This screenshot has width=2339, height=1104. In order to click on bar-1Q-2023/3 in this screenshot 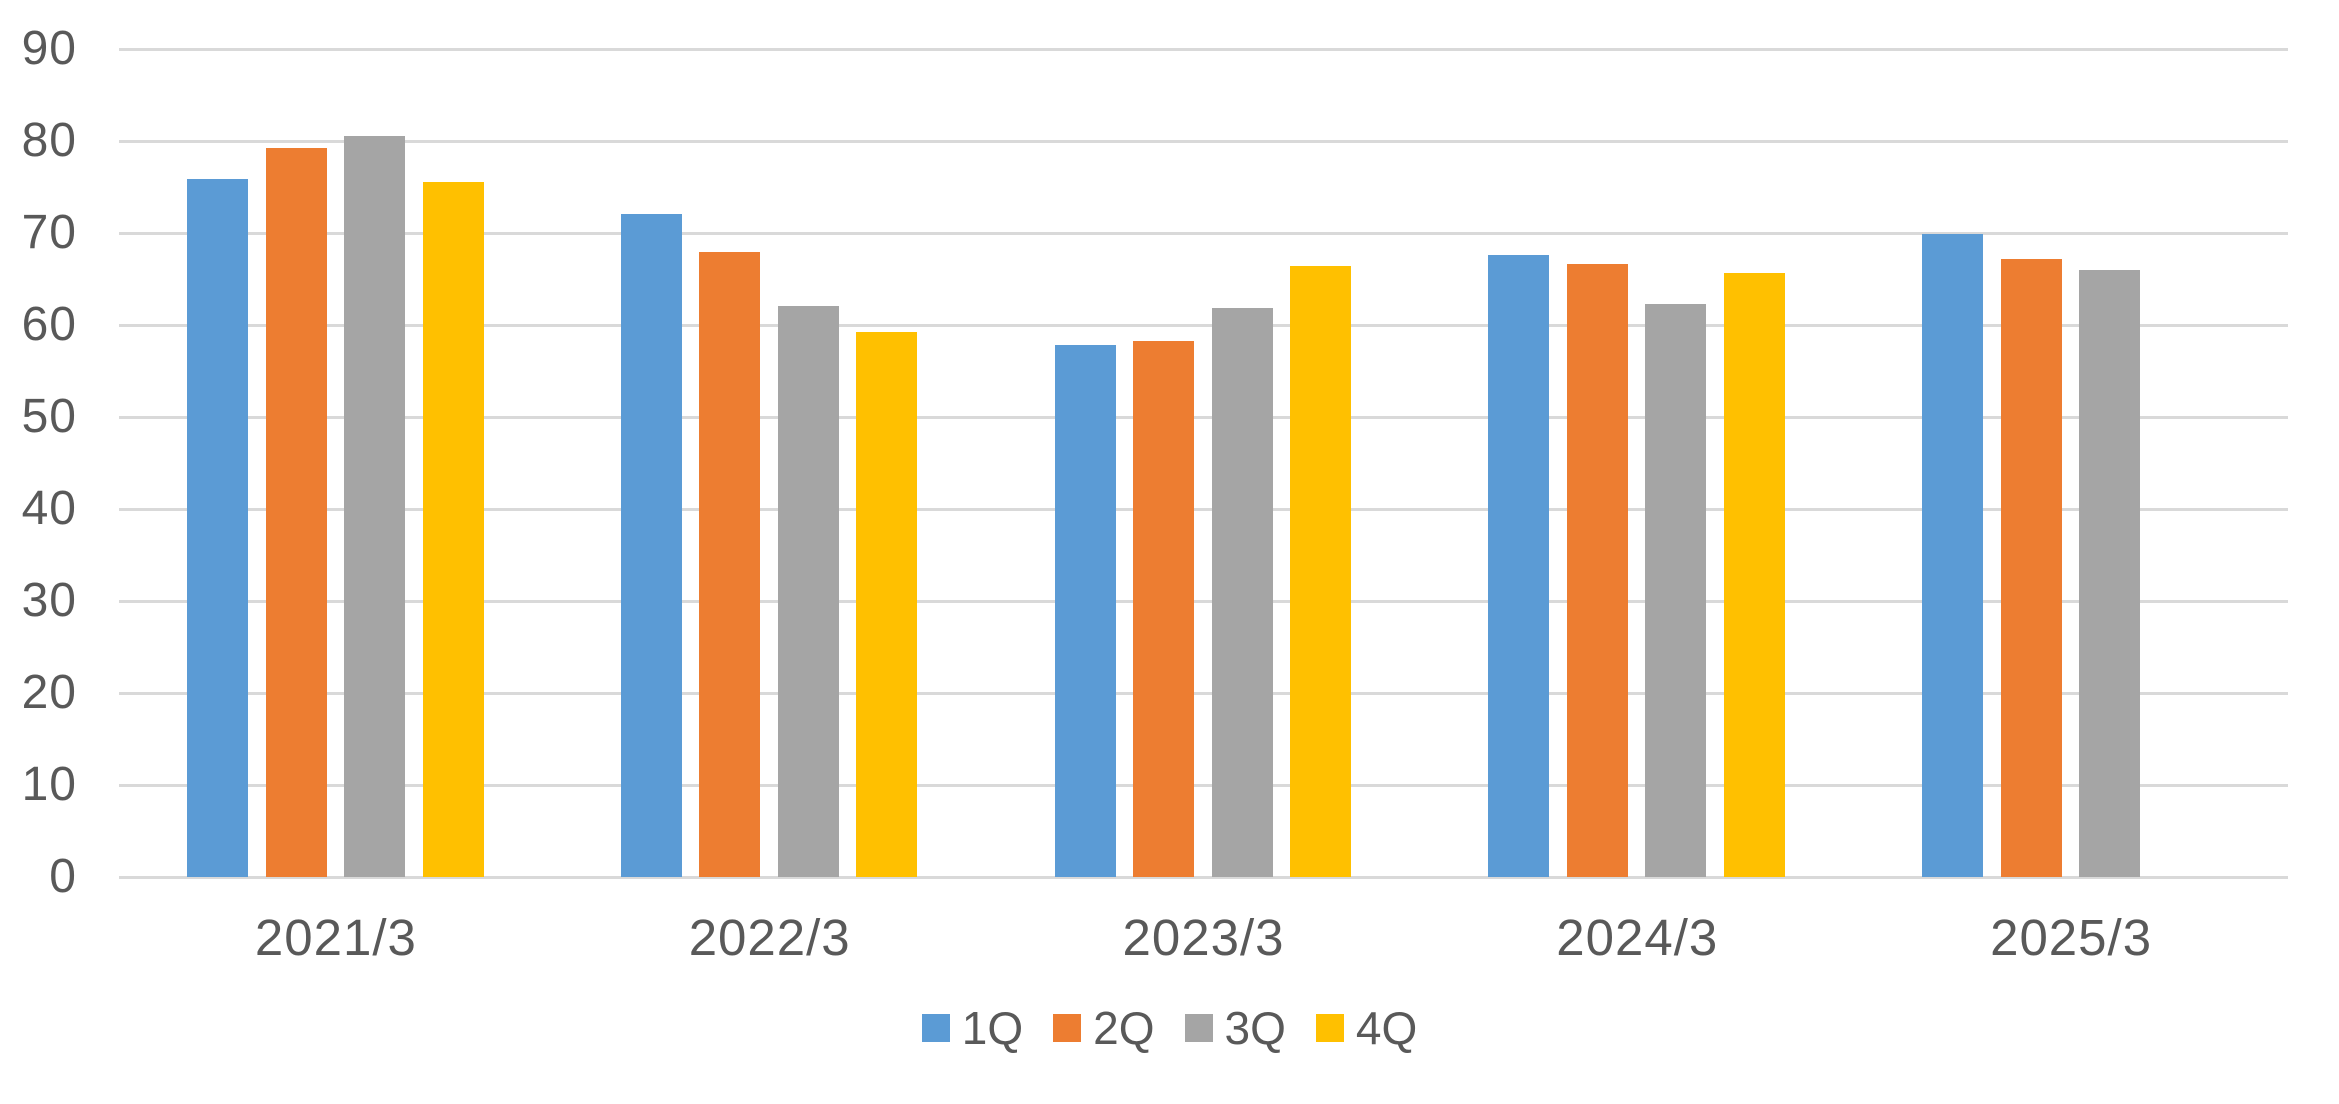, I will do `click(1085, 611)`.